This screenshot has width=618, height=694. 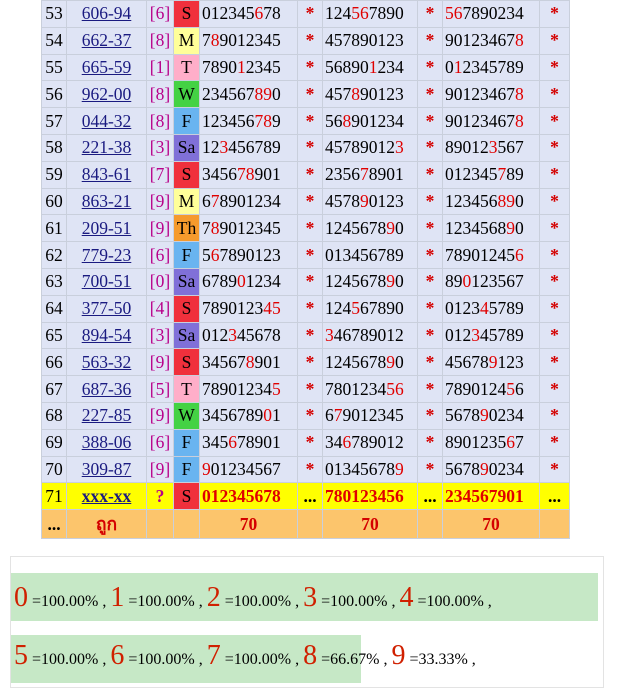 What do you see at coordinates (106, 495) in the screenshot?
I see `pending-code-link: xxx-xx` at bounding box center [106, 495].